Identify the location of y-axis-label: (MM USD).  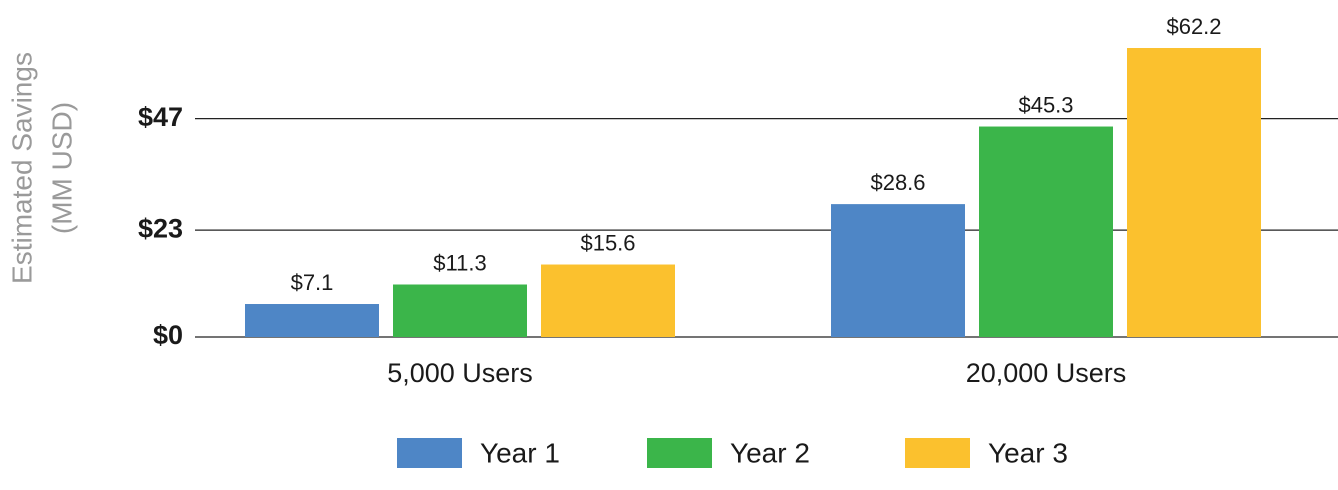
(61, 168).